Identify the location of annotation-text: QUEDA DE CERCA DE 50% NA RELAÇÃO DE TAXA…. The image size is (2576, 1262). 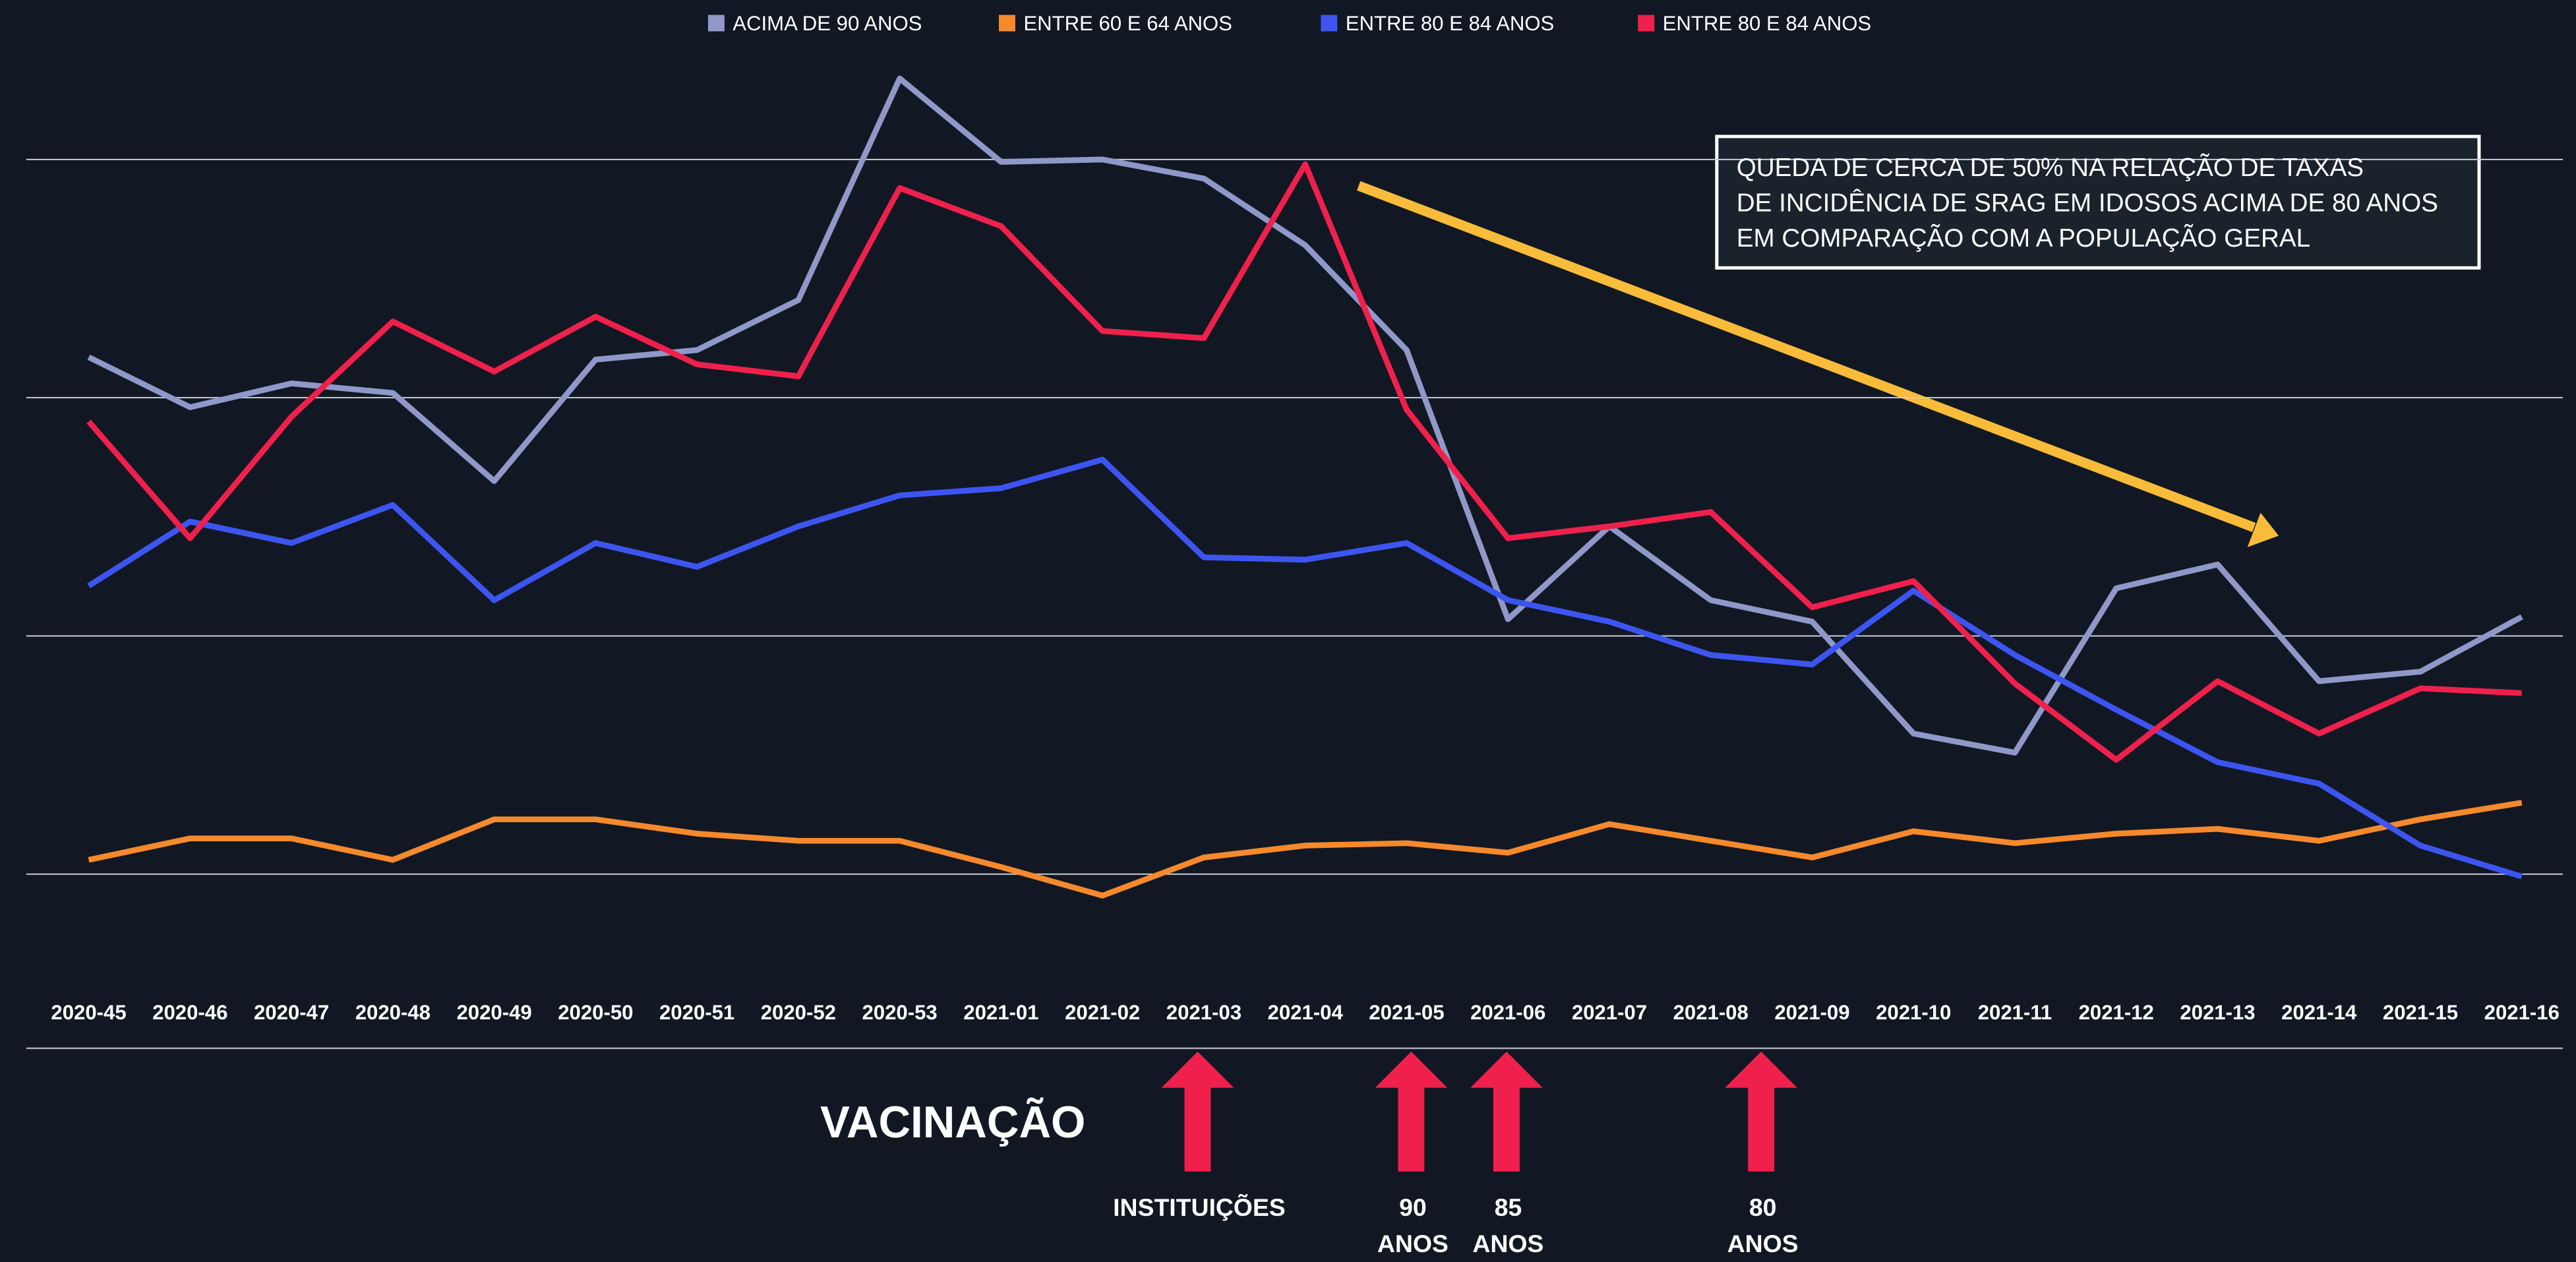
(2050, 168).